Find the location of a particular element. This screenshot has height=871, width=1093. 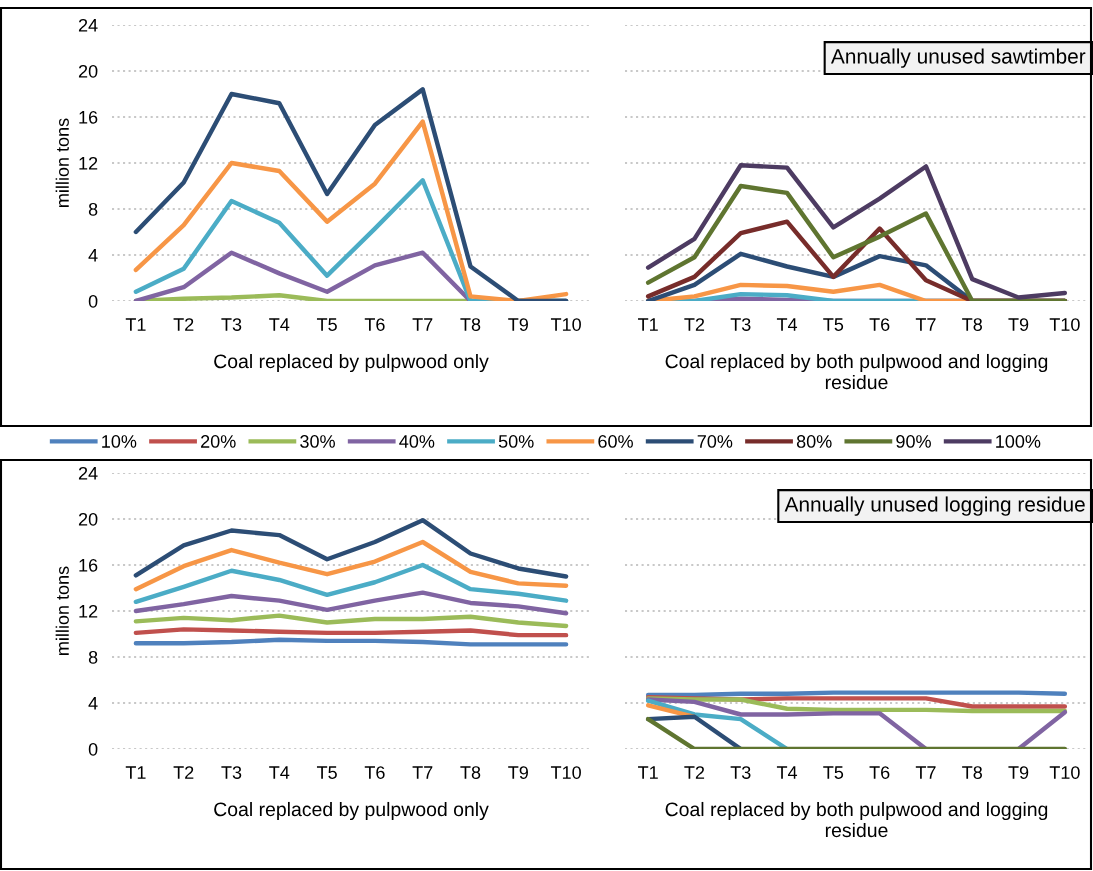

legend-label: 80% is located at coordinates (814, 441).